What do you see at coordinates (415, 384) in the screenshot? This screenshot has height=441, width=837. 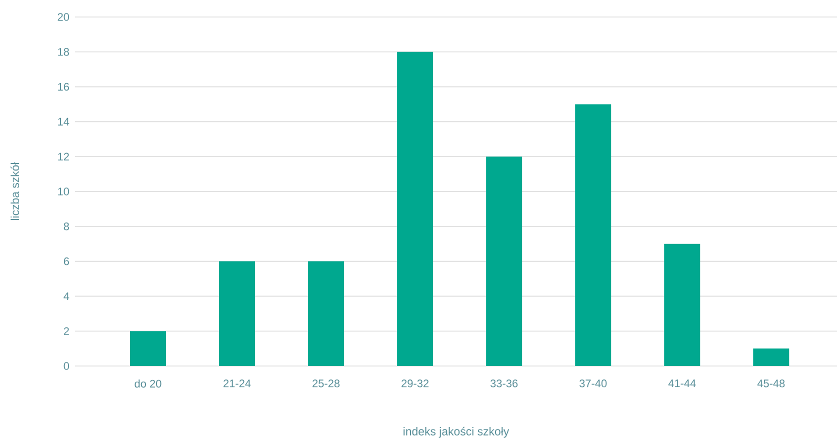 I see `x-tick-label: 29-32` at bounding box center [415, 384].